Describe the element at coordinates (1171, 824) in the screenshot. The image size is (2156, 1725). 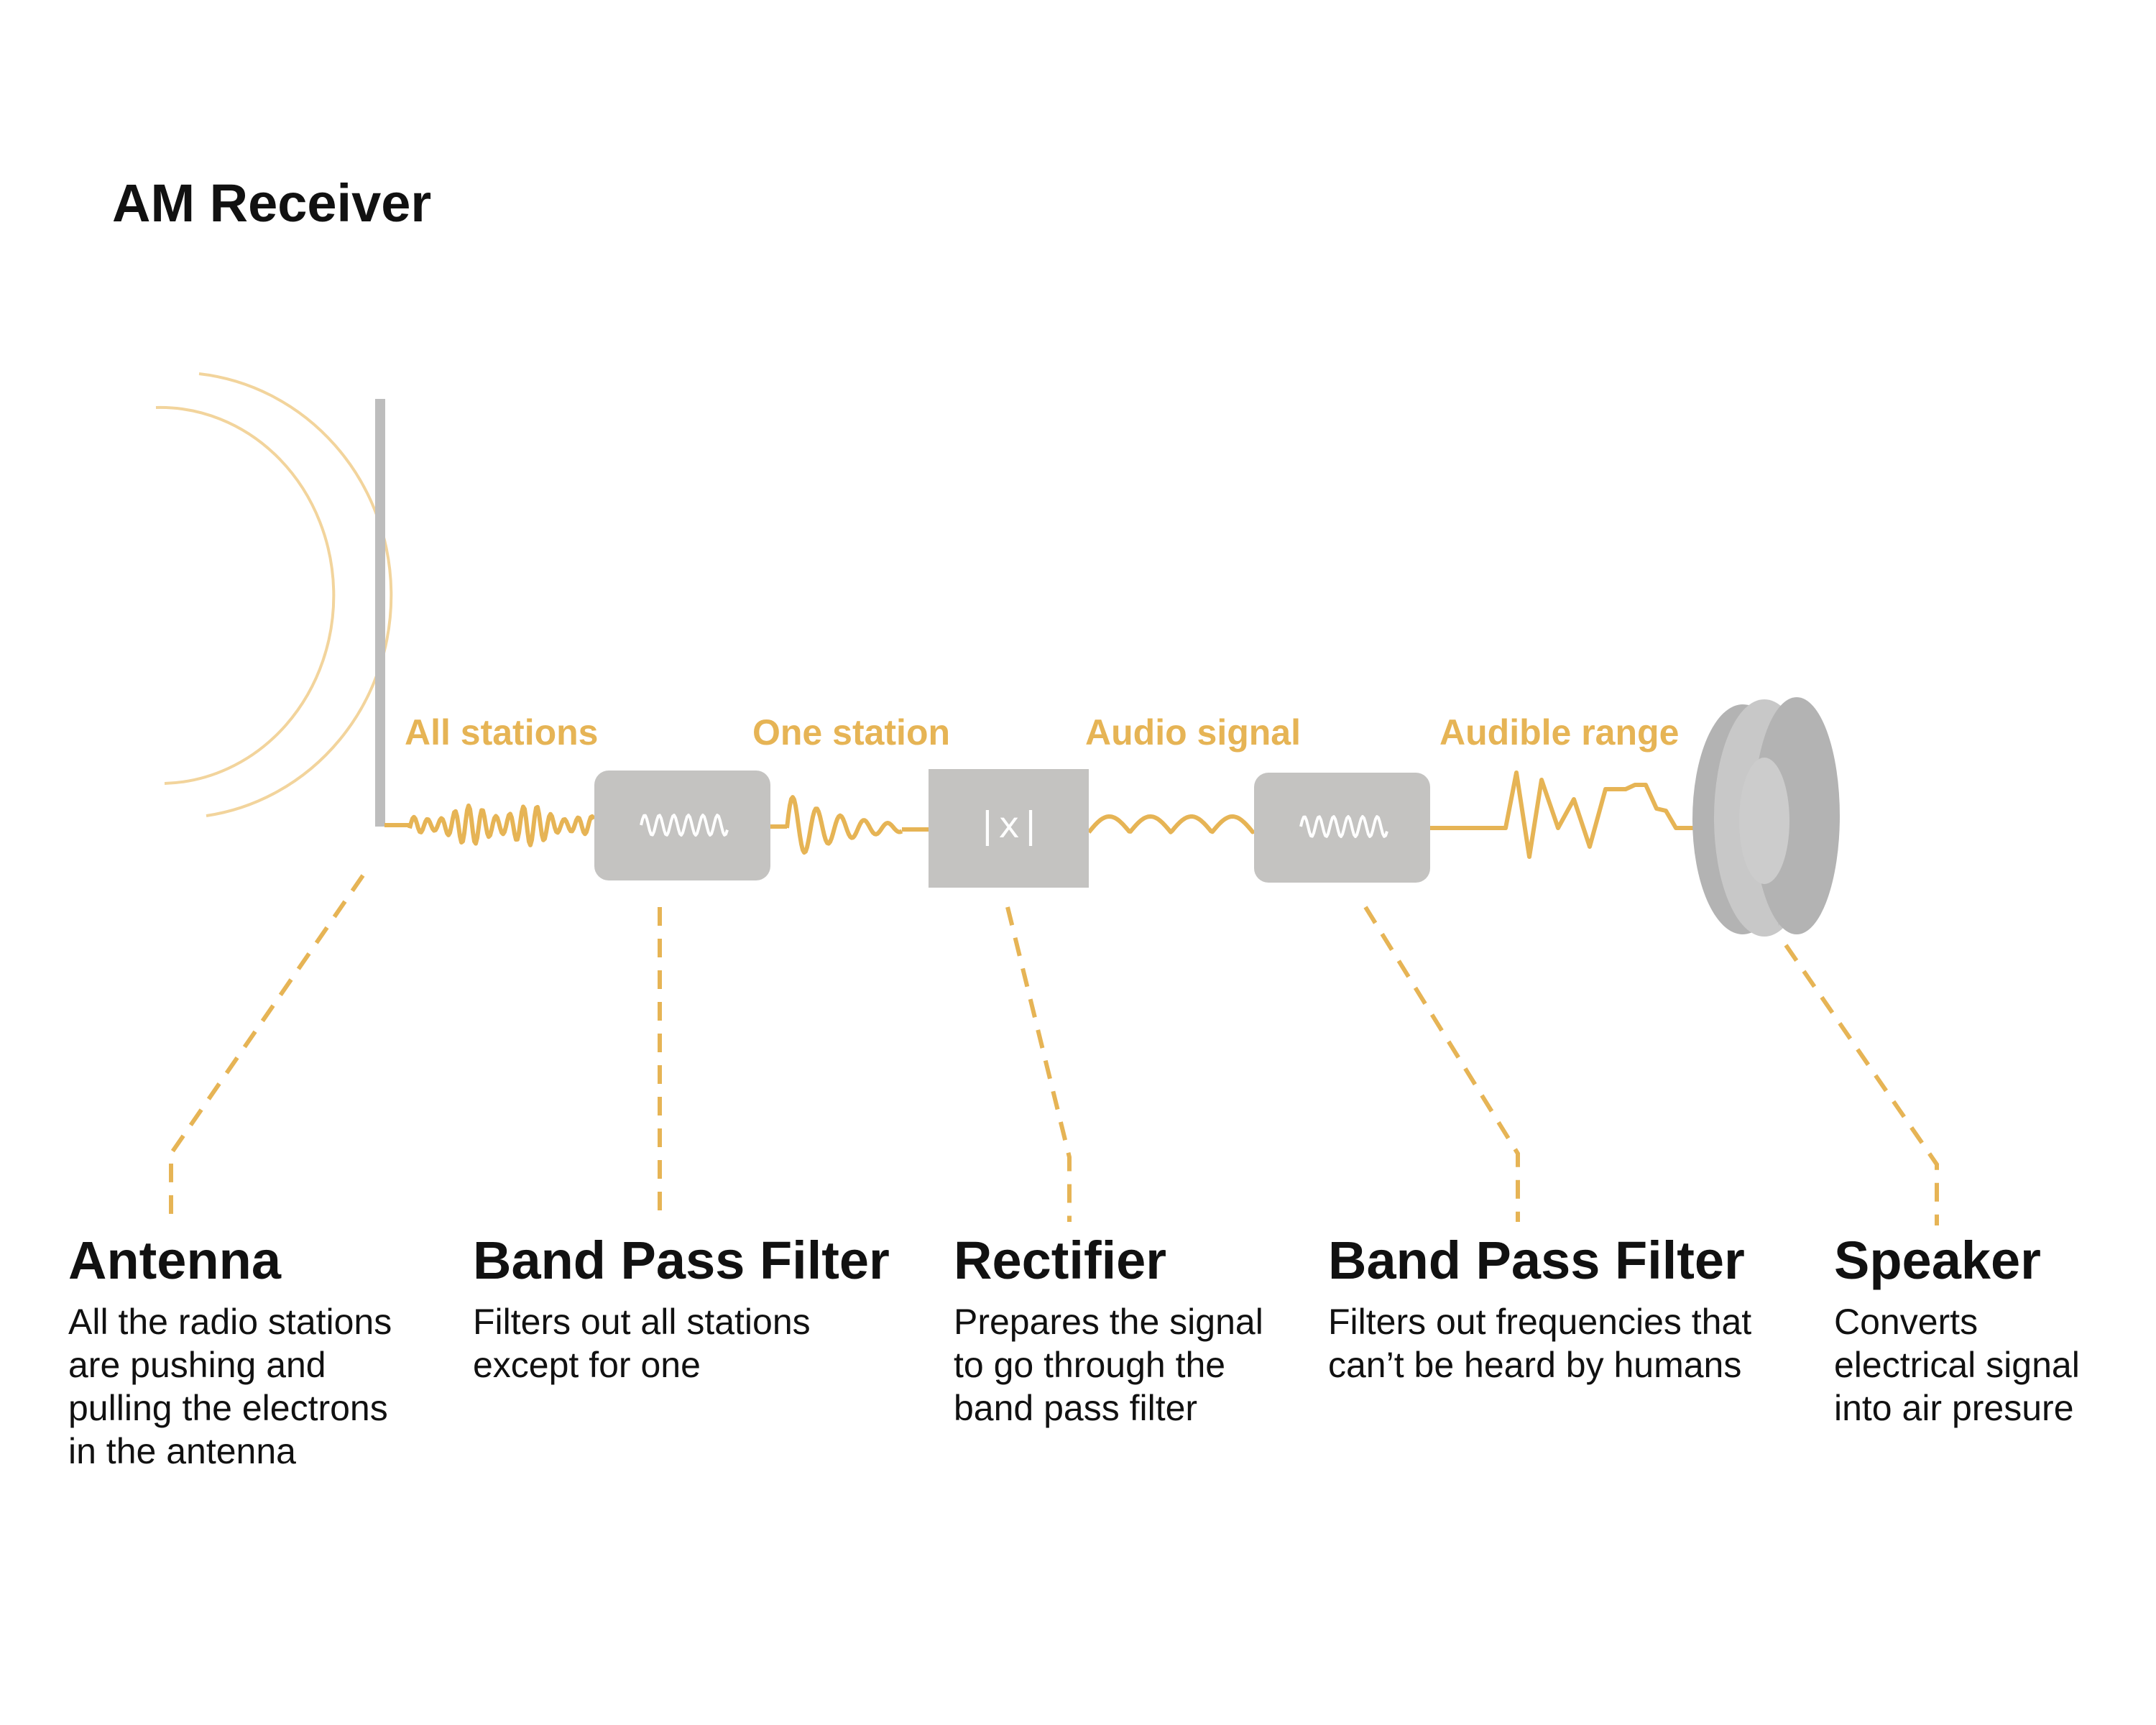
I see `signal-audio` at that location.